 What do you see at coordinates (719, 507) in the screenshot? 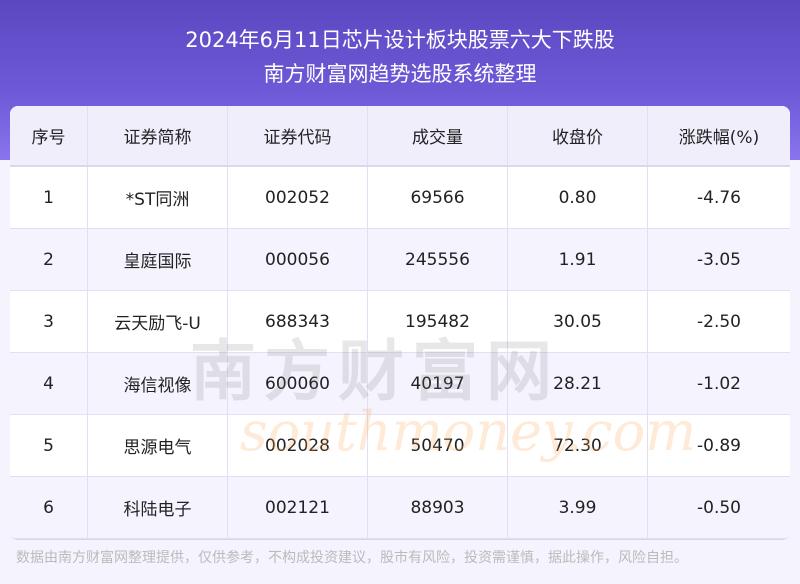
I see `table-cell: -0.50` at bounding box center [719, 507].